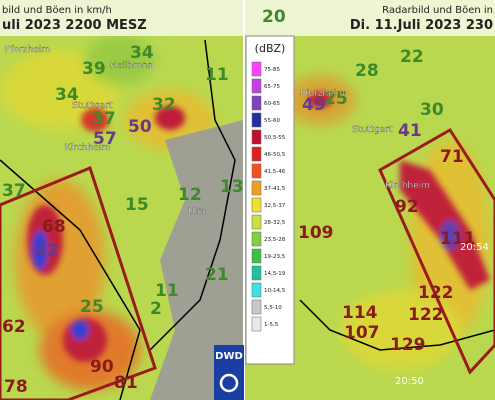 This screenshot has width=495, height=400. What do you see at coordinates (275, 274) in the screenshot?
I see `legend-label: 14,5-19` at bounding box center [275, 274].